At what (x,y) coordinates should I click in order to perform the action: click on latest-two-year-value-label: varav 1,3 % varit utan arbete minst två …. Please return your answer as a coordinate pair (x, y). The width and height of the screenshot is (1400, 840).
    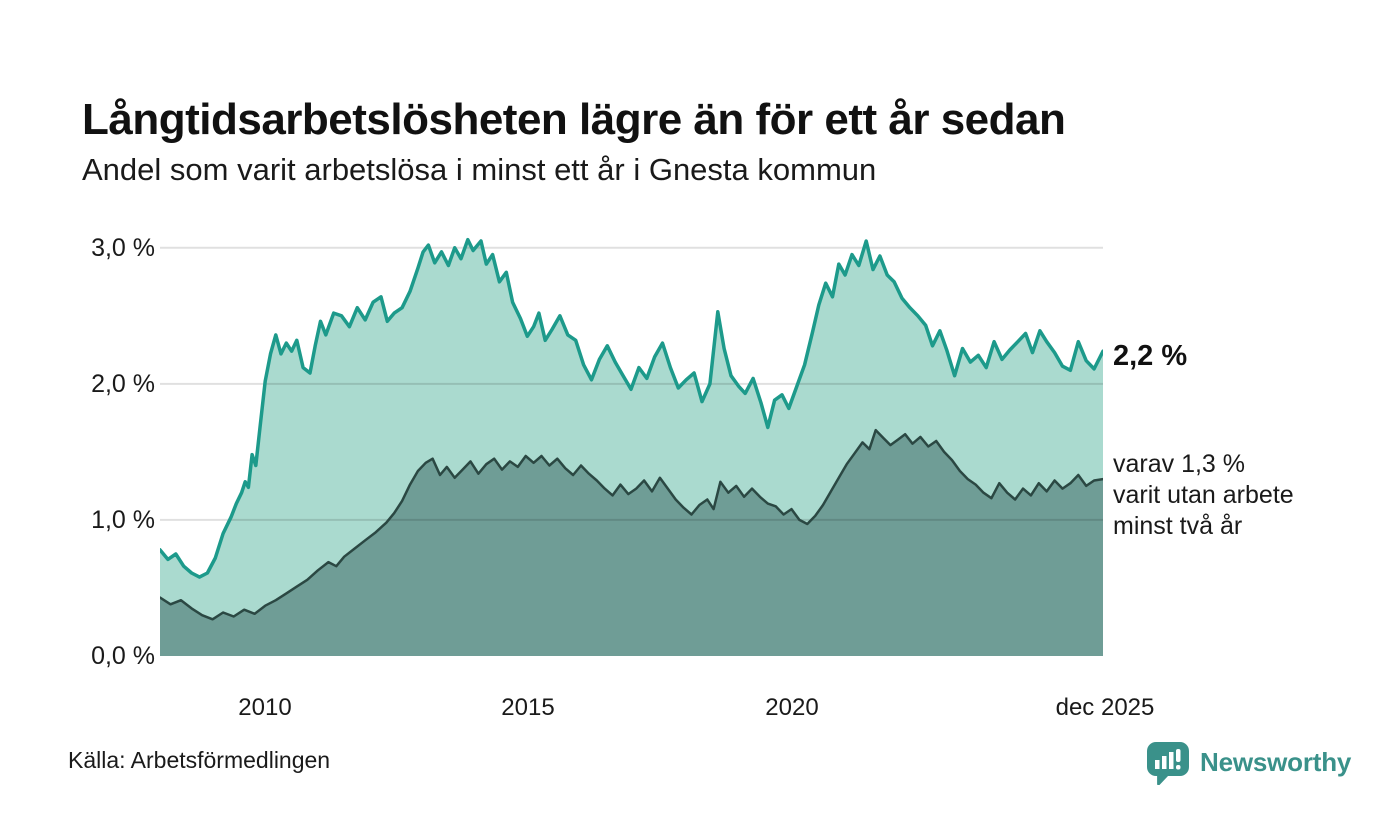
    Looking at the image, I should click on (1203, 495).